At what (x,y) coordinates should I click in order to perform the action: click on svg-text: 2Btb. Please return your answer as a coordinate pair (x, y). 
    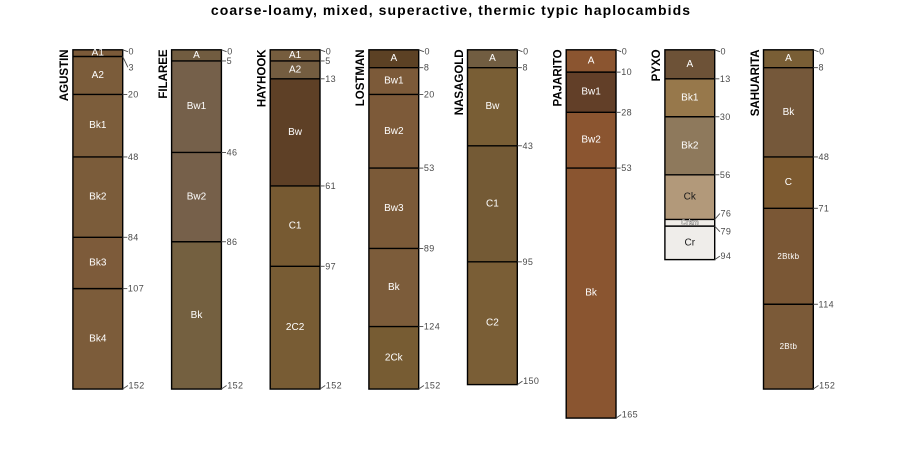
    Looking at the image, I should click on (789, 346).